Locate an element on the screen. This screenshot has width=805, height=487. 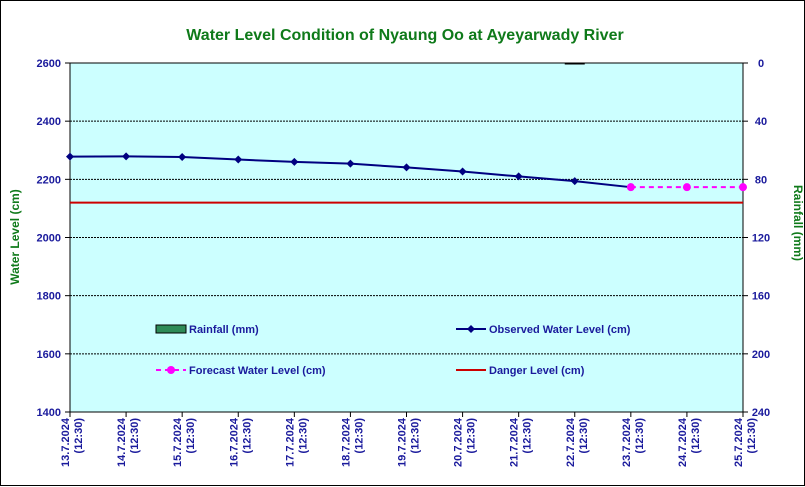
y2-axis-title: Rainfall (mm) is located at coordinates (798, 223).